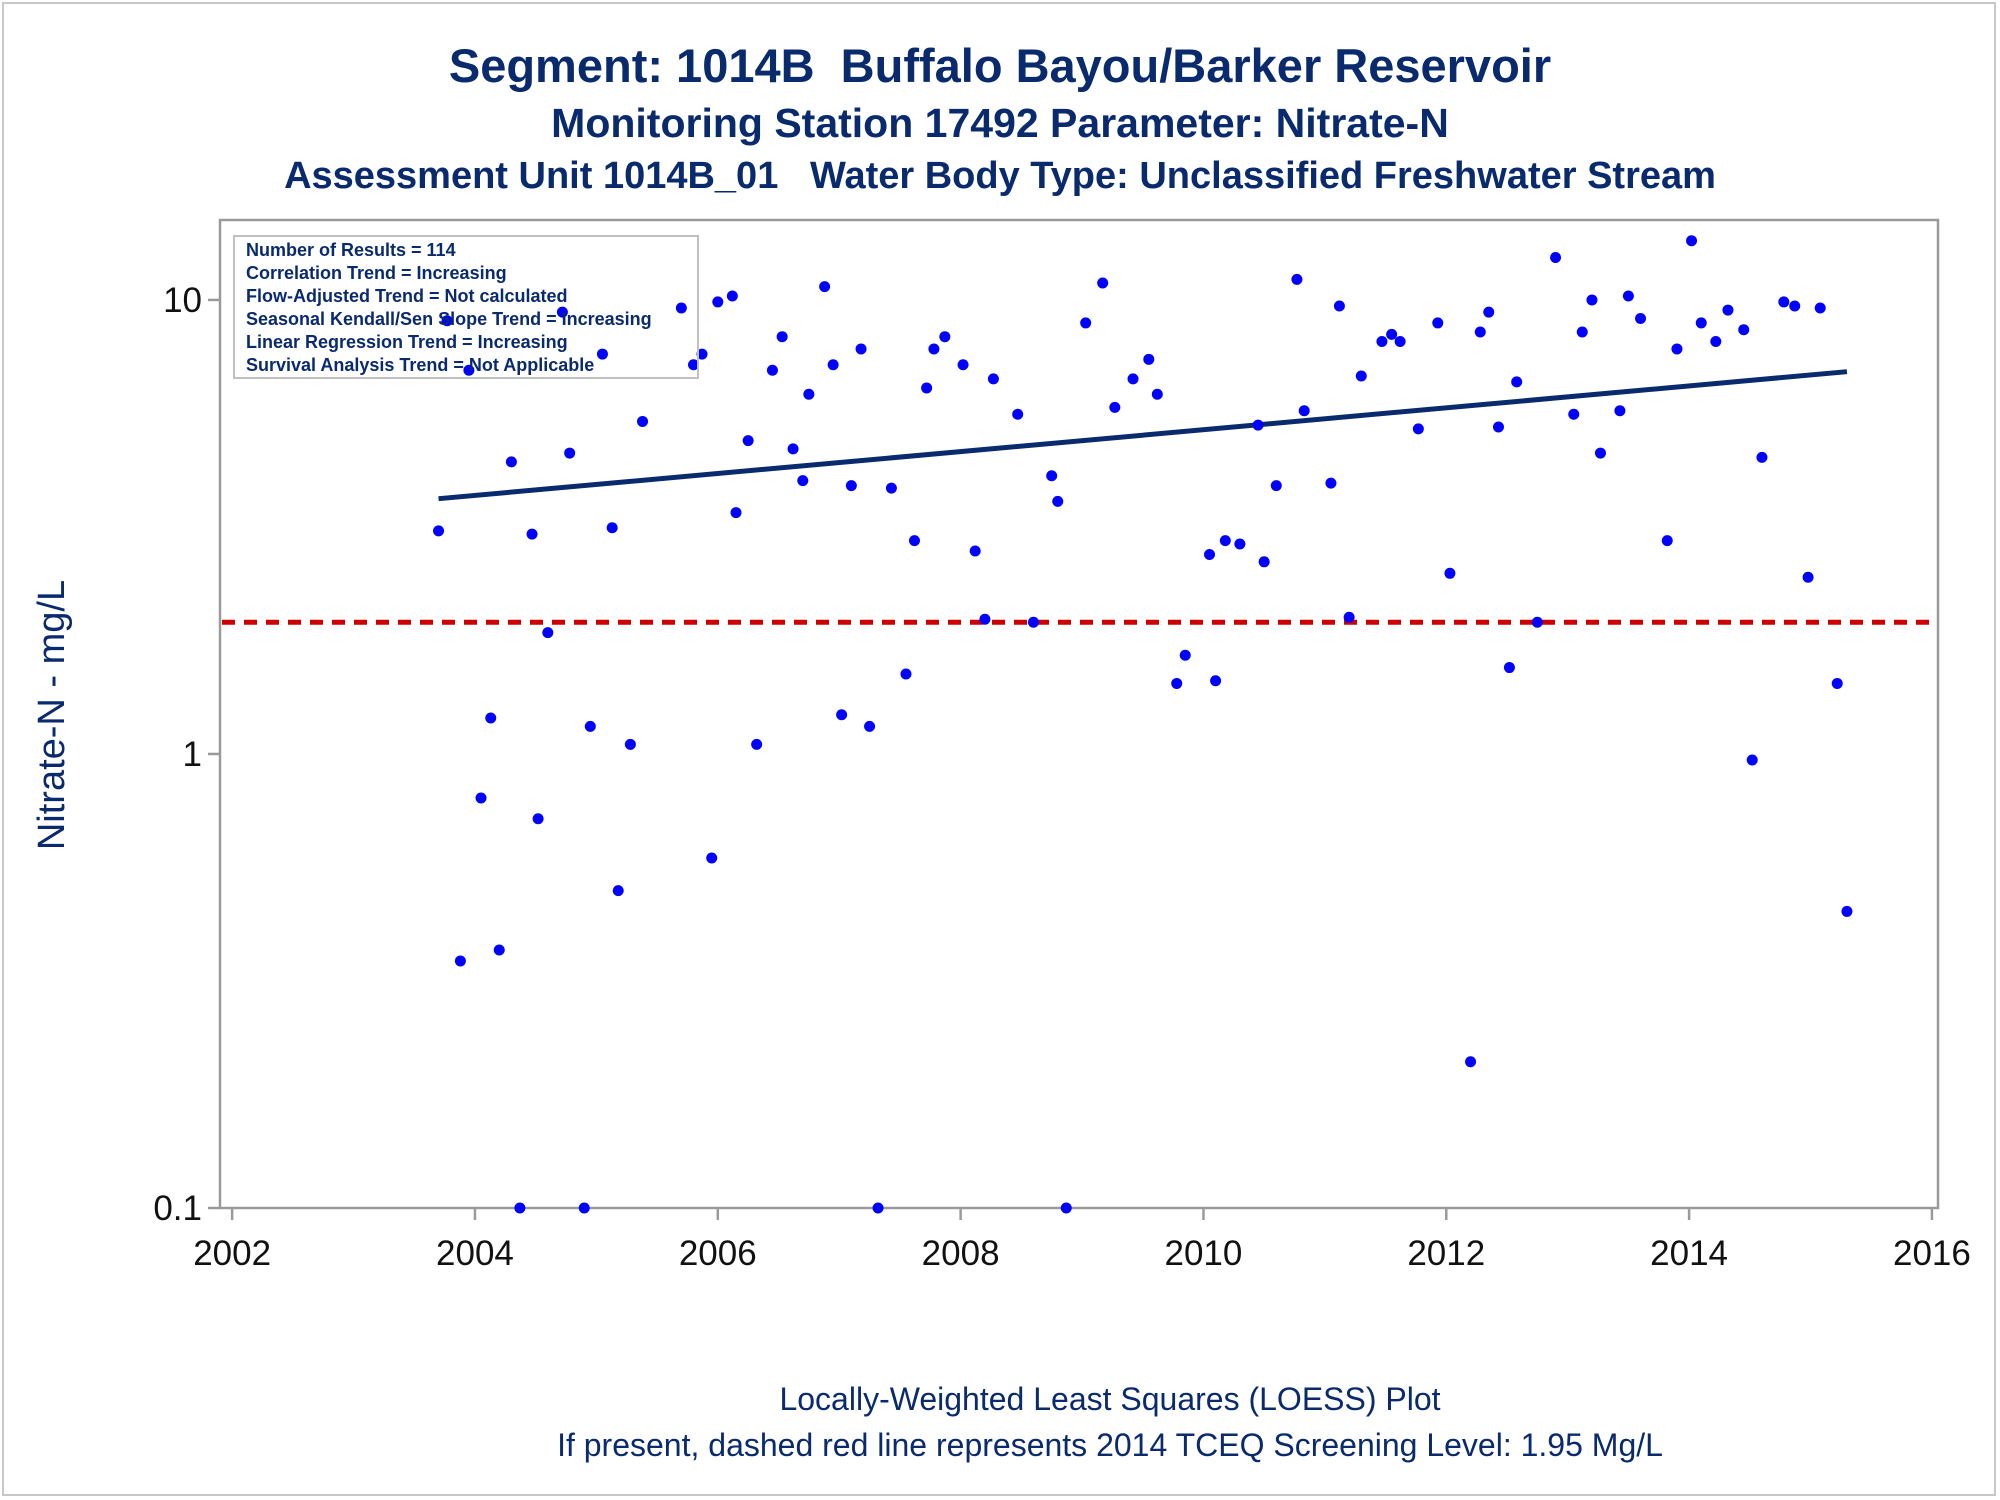 This screenshot has width=2000, height=1500. I want to click on stats-box-line: Flow-Adjusted Trend = Not calculated, so click(407, 296).